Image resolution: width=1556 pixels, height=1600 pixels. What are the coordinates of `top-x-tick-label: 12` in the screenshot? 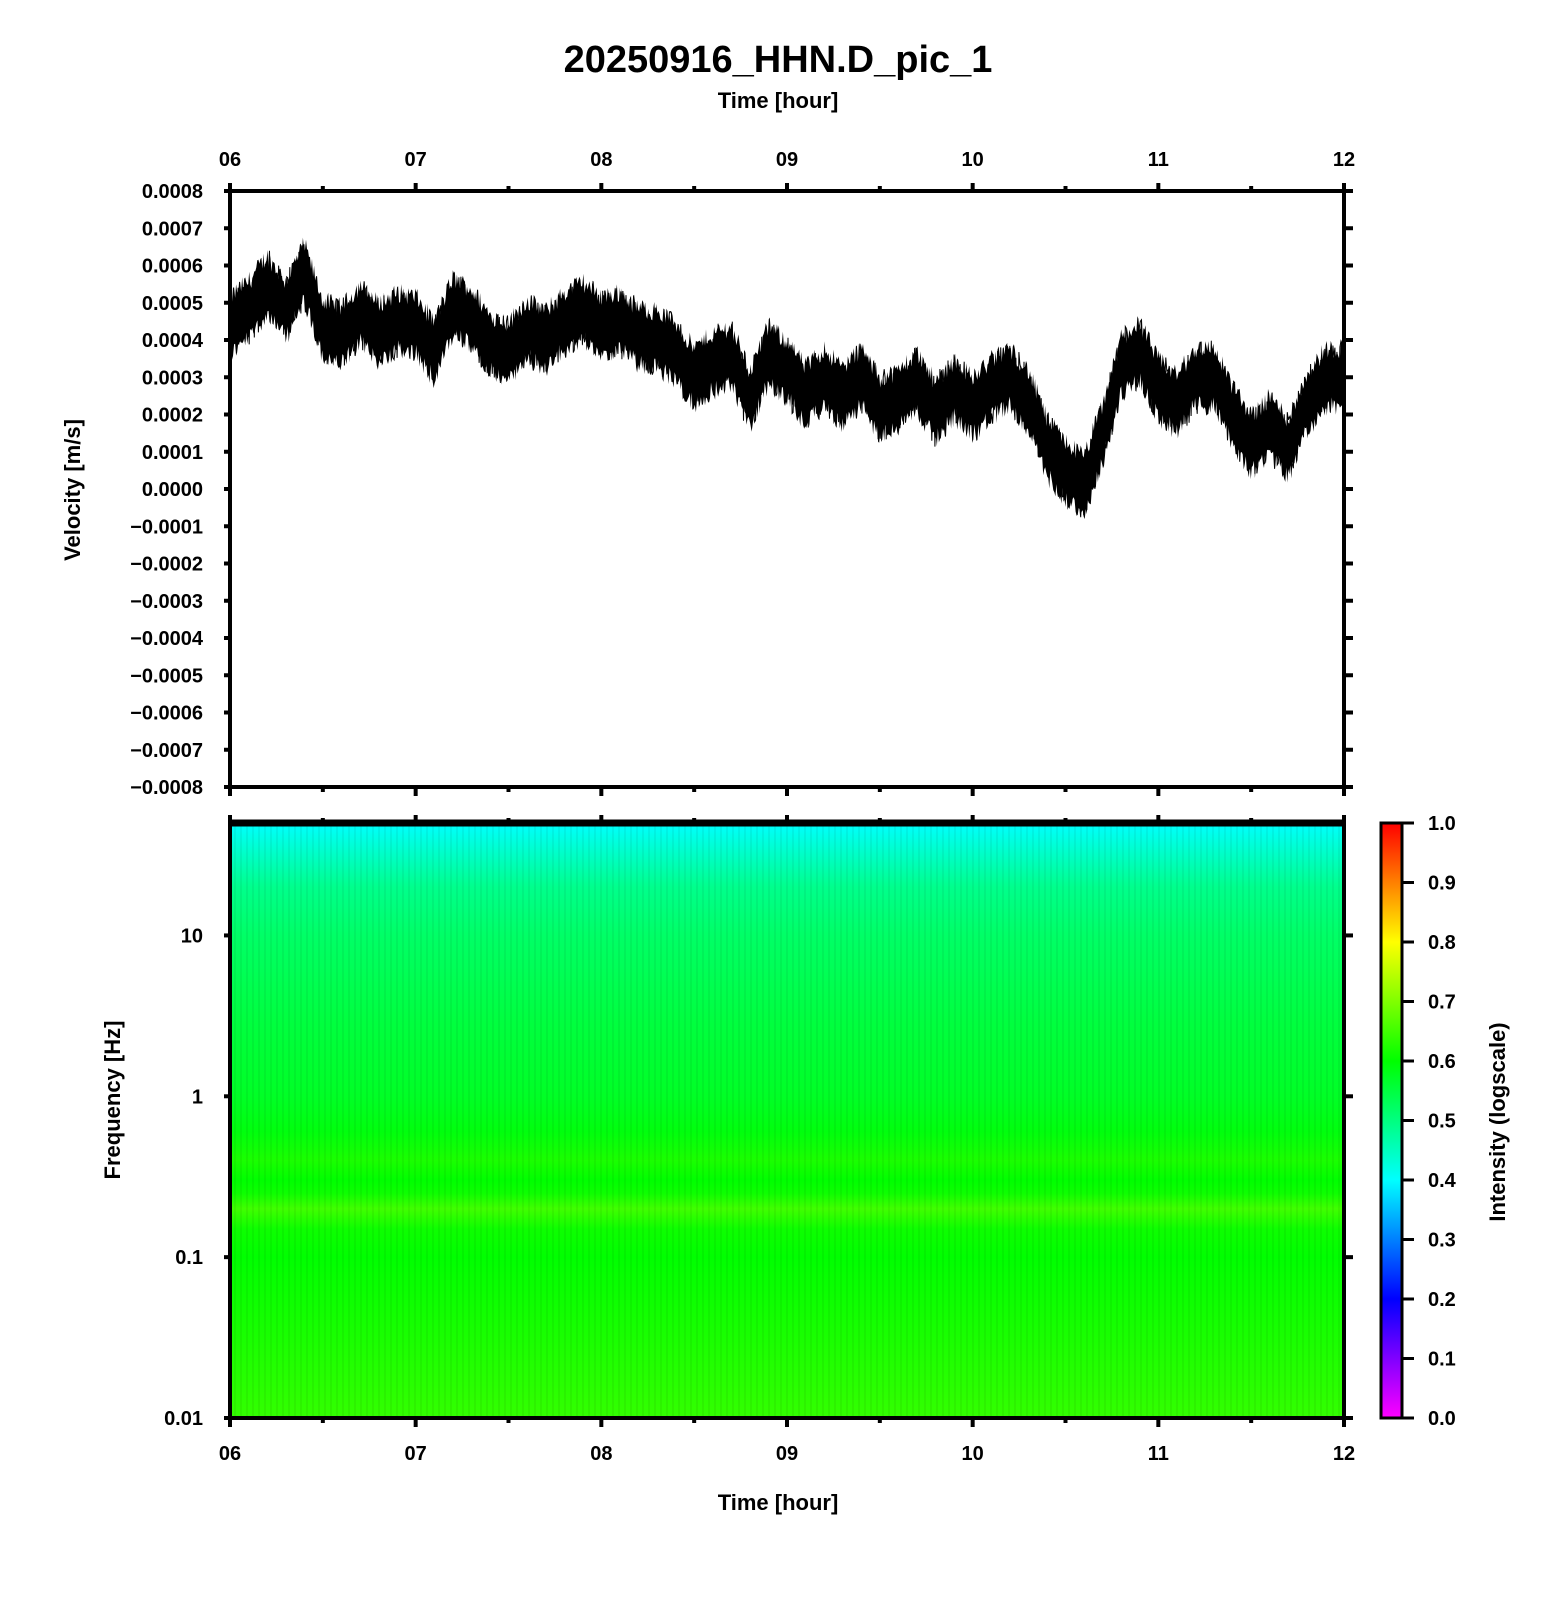 It's located at (1344, 160).